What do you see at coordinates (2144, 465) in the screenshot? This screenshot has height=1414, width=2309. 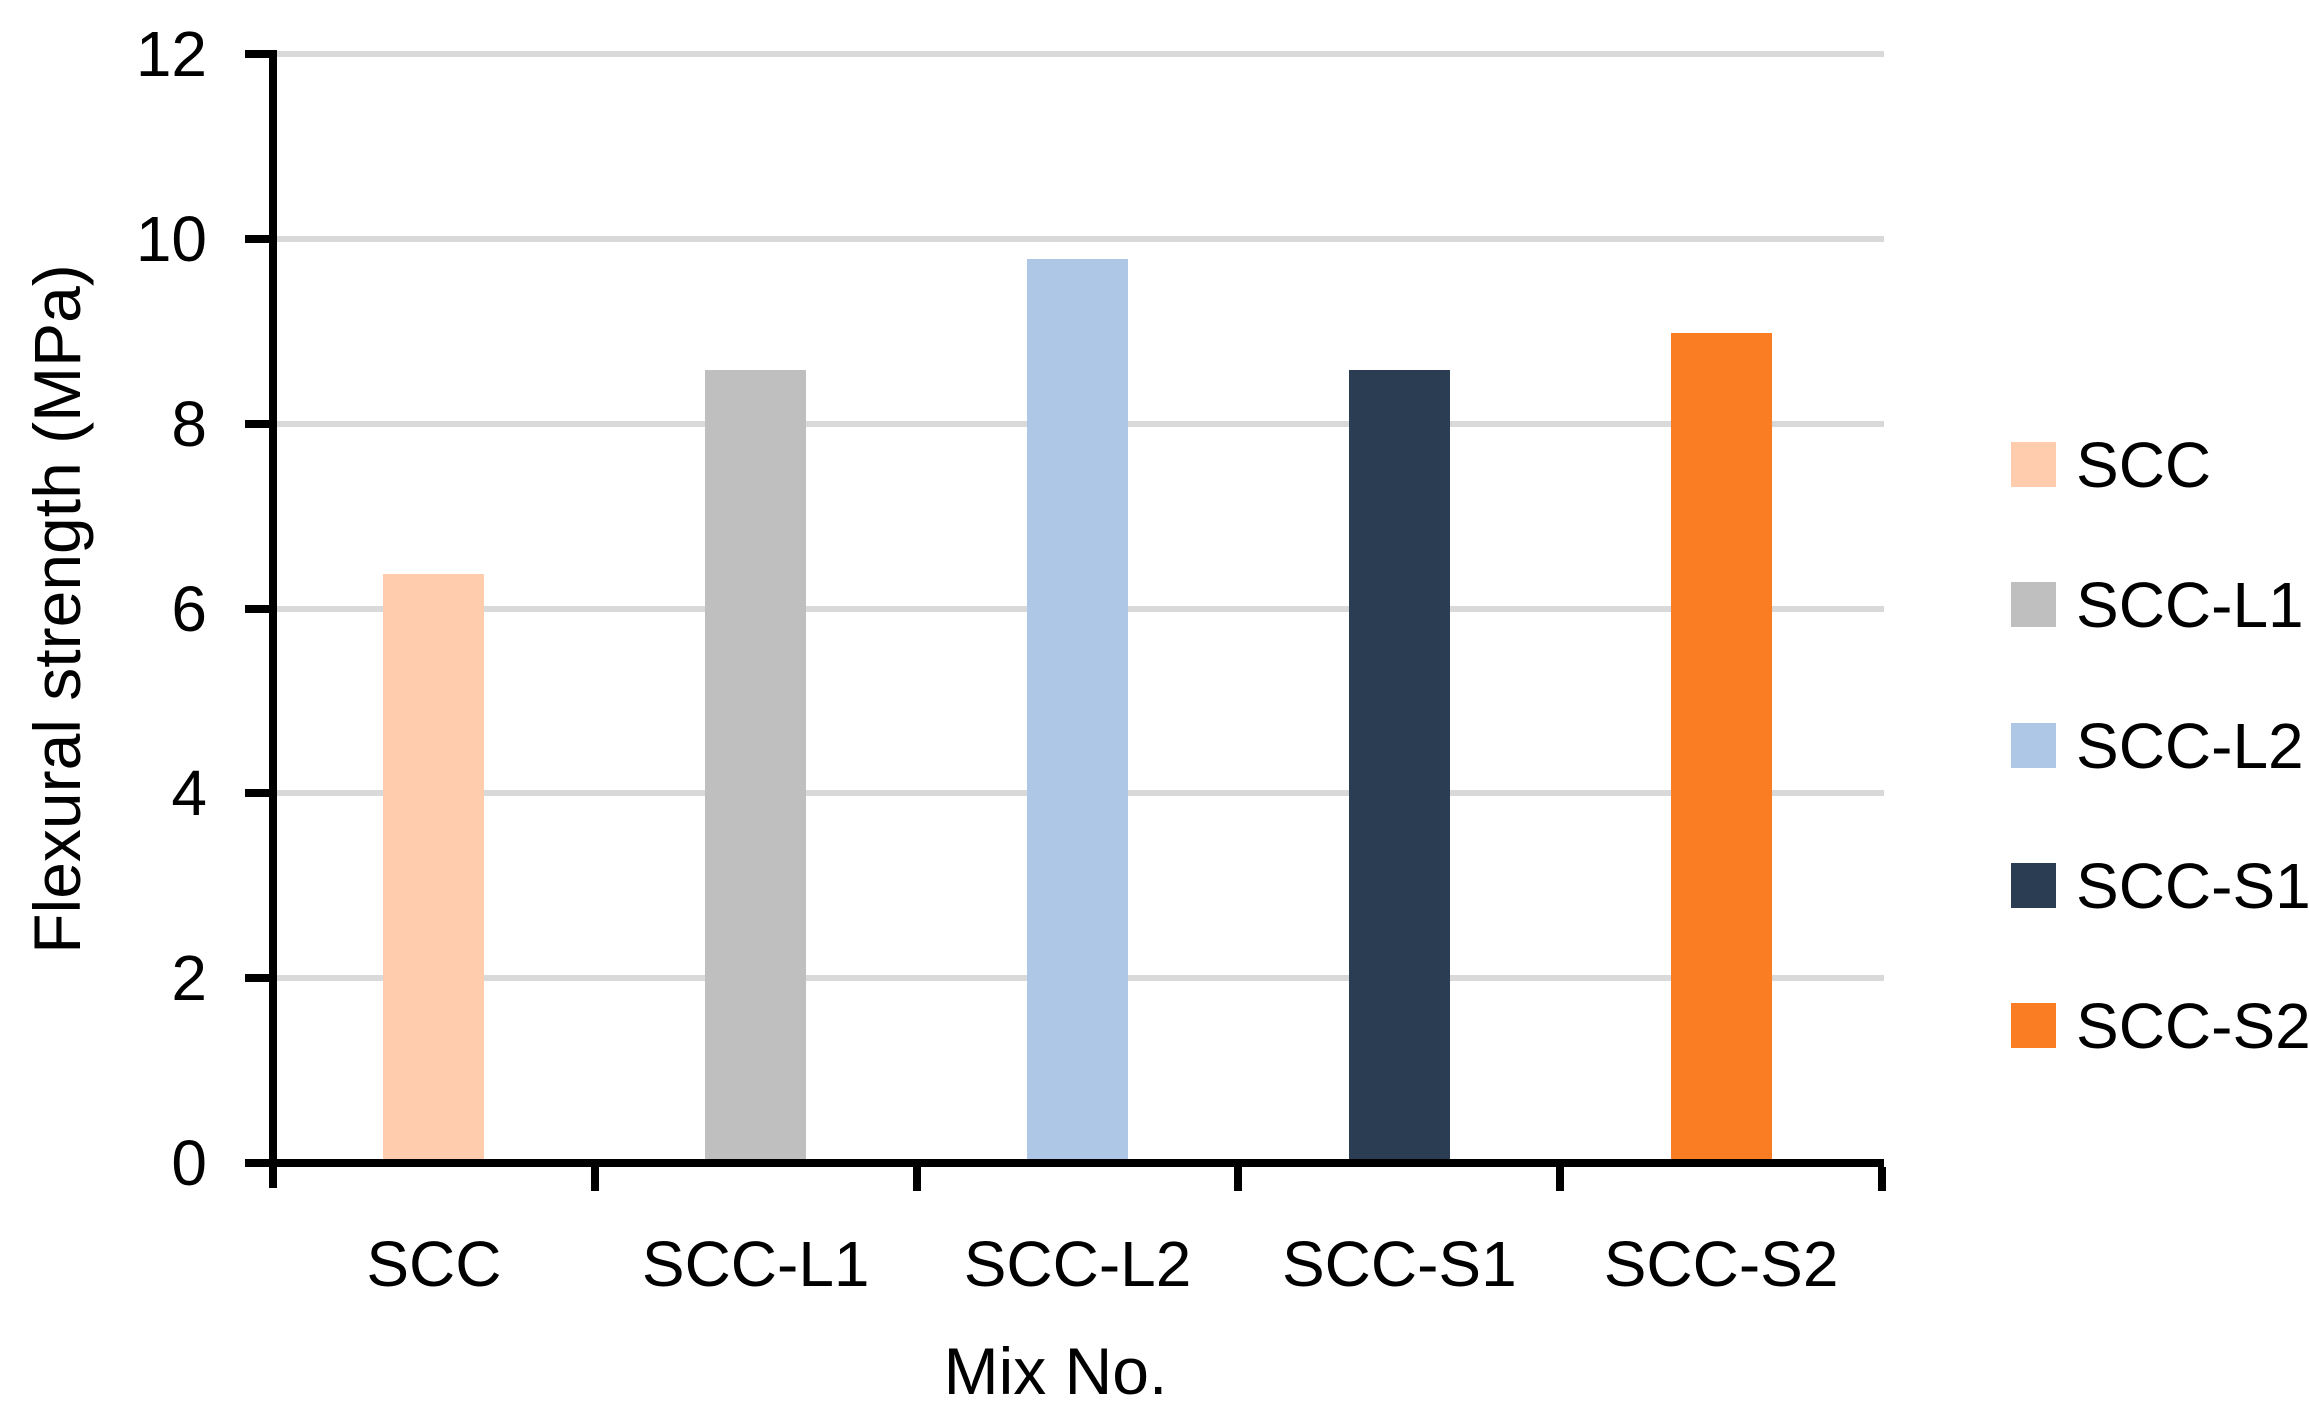 I see `legend-label-scc: SCC` at bounding box center [2144, 465].